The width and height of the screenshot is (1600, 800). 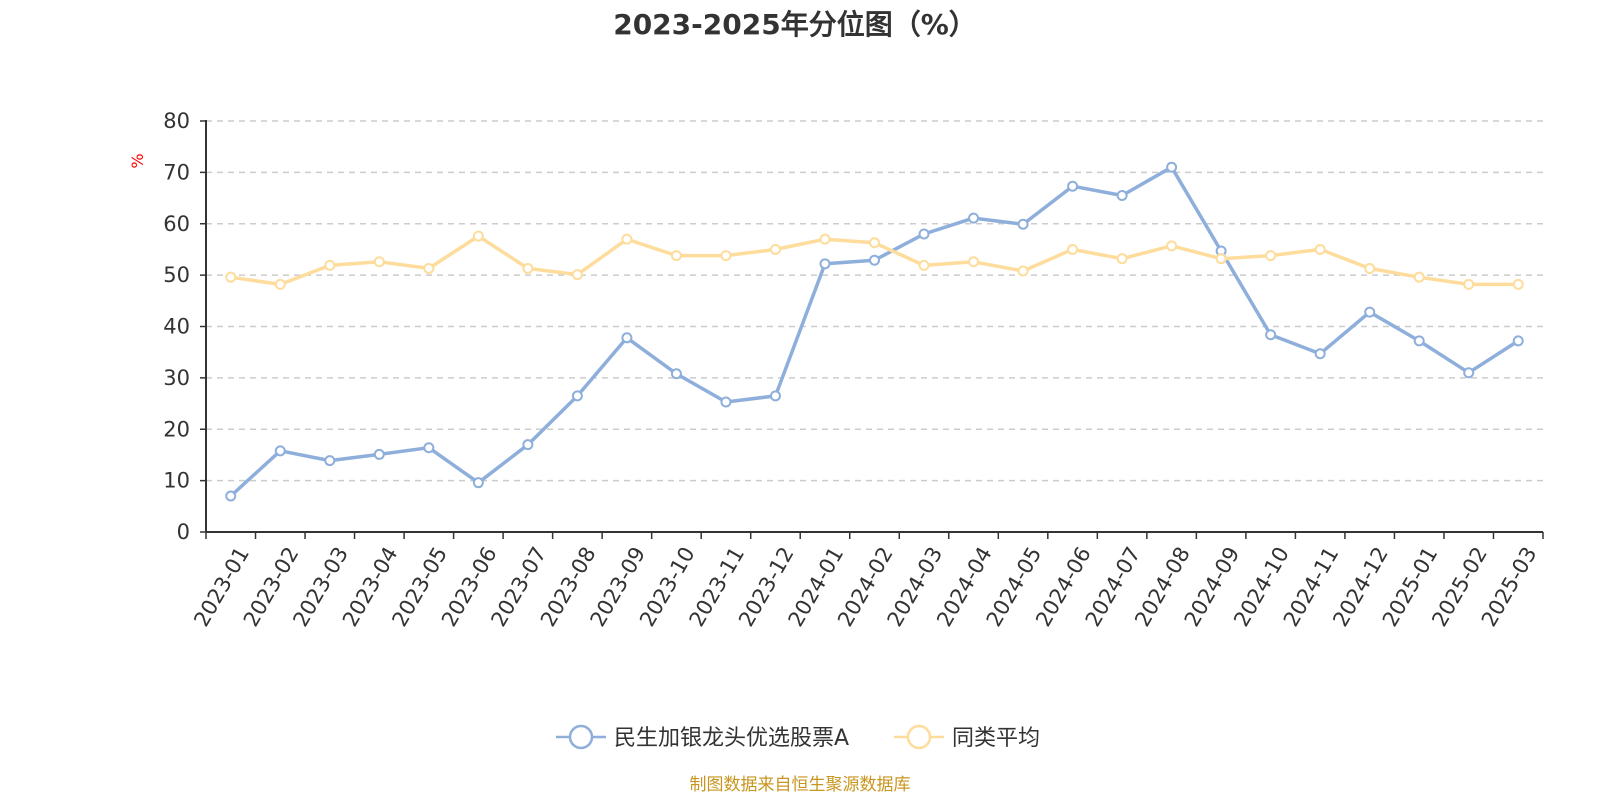 I want to click on y-tick-label: 20, so click(x=176, y=429).